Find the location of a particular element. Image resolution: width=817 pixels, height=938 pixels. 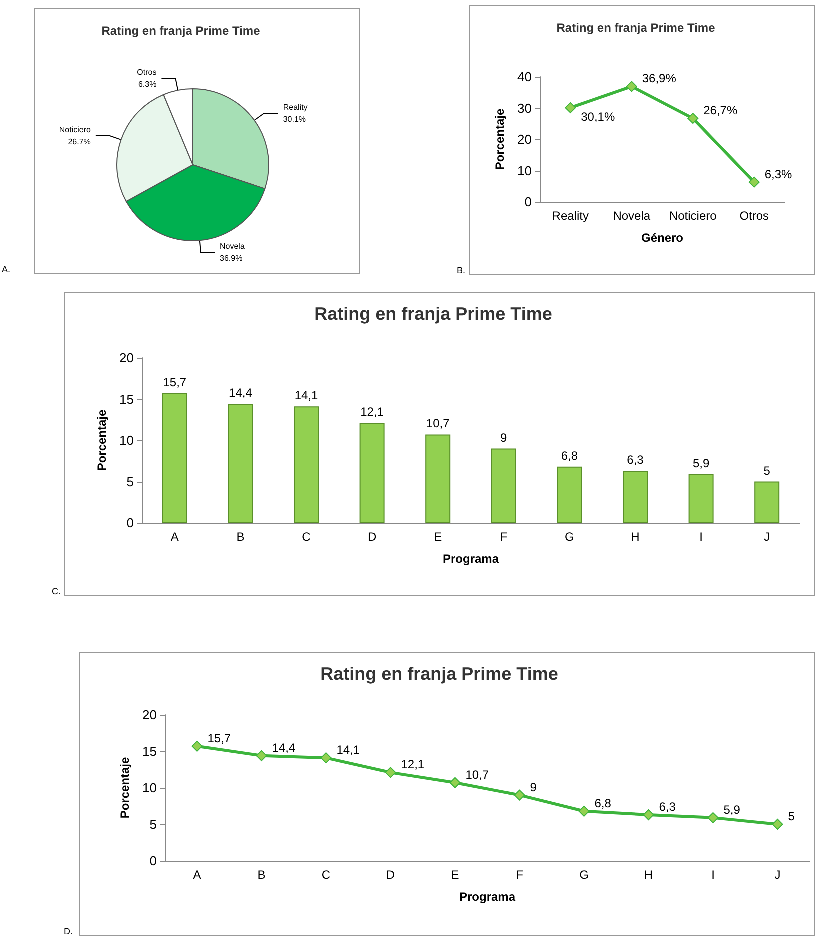

x-tick-label: Reality is located at coordinates (570, 216).